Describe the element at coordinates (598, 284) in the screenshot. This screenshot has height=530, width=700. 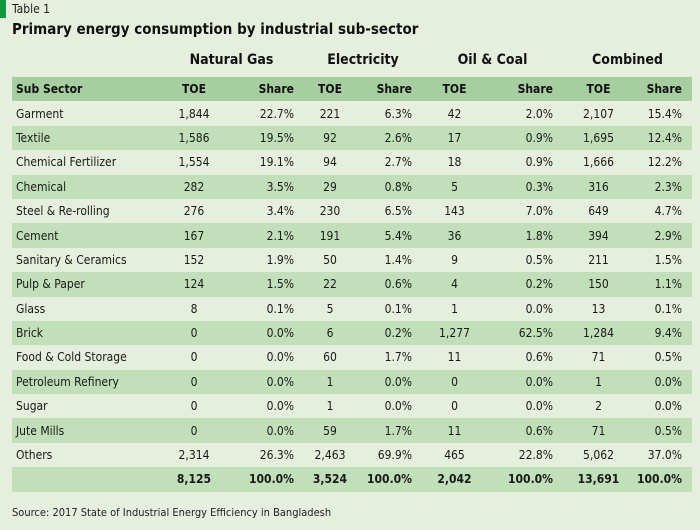
I see `table-cell: 150` at that location.